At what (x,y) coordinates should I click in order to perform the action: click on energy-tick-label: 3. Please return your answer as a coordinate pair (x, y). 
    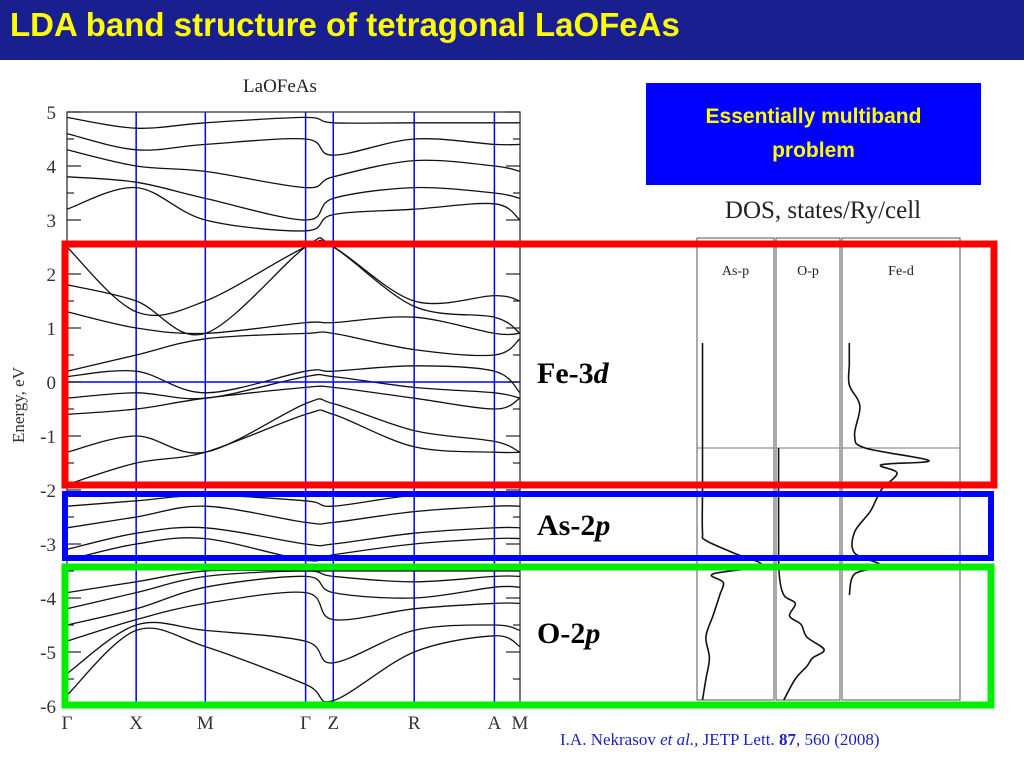
    Looking at the image, I should click on (52, 221).